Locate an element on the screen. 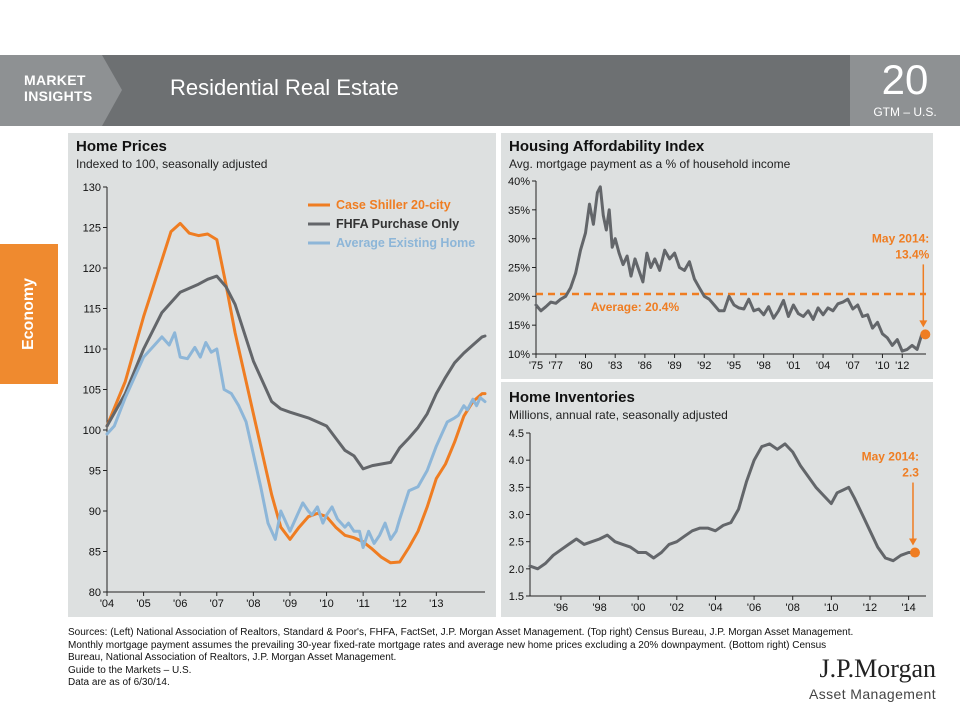  housing-affordability-xtick-label: '07 is located at coordinates (853, 366).